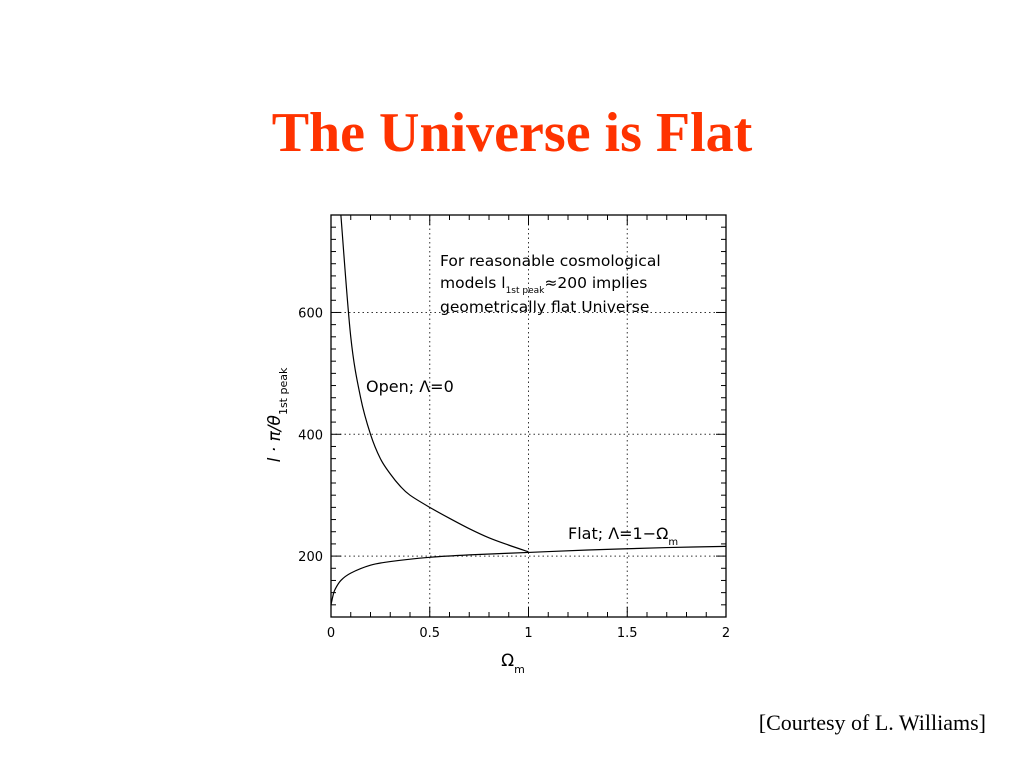  Describe the element at coordinates (473, 283) in the screenshot. I see `note-line-2-a: models l` at that location.